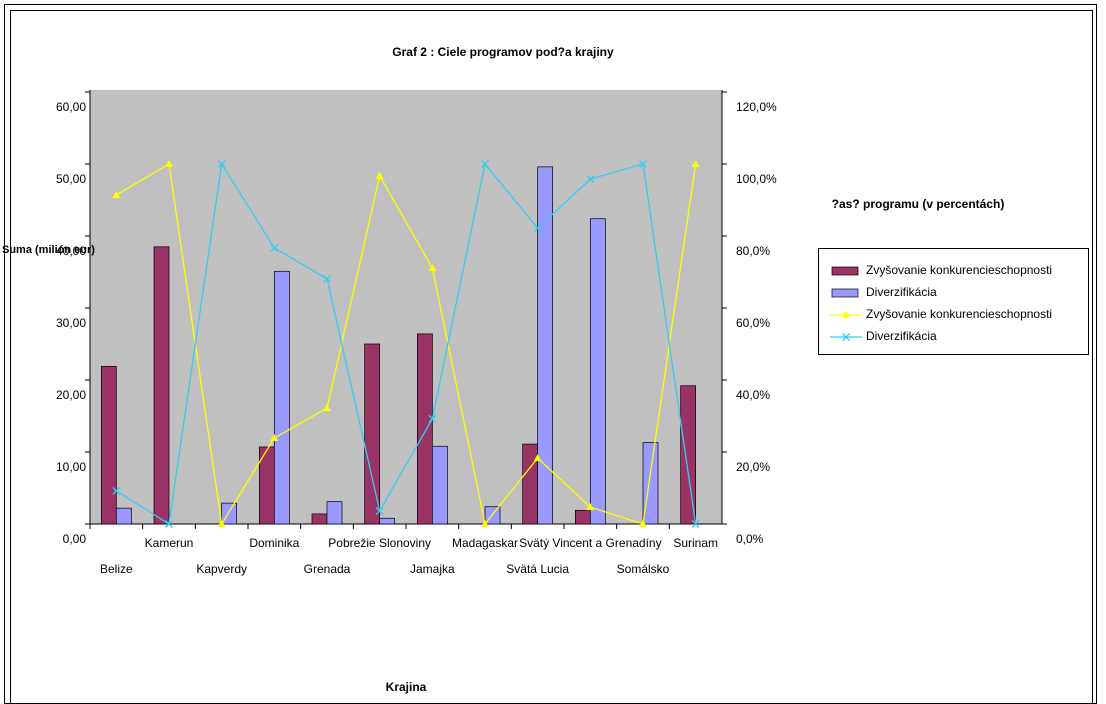  Describe the element at coordinates (327, 569) in the screenshot. I see `x-tick-label: Grenada` at that location.